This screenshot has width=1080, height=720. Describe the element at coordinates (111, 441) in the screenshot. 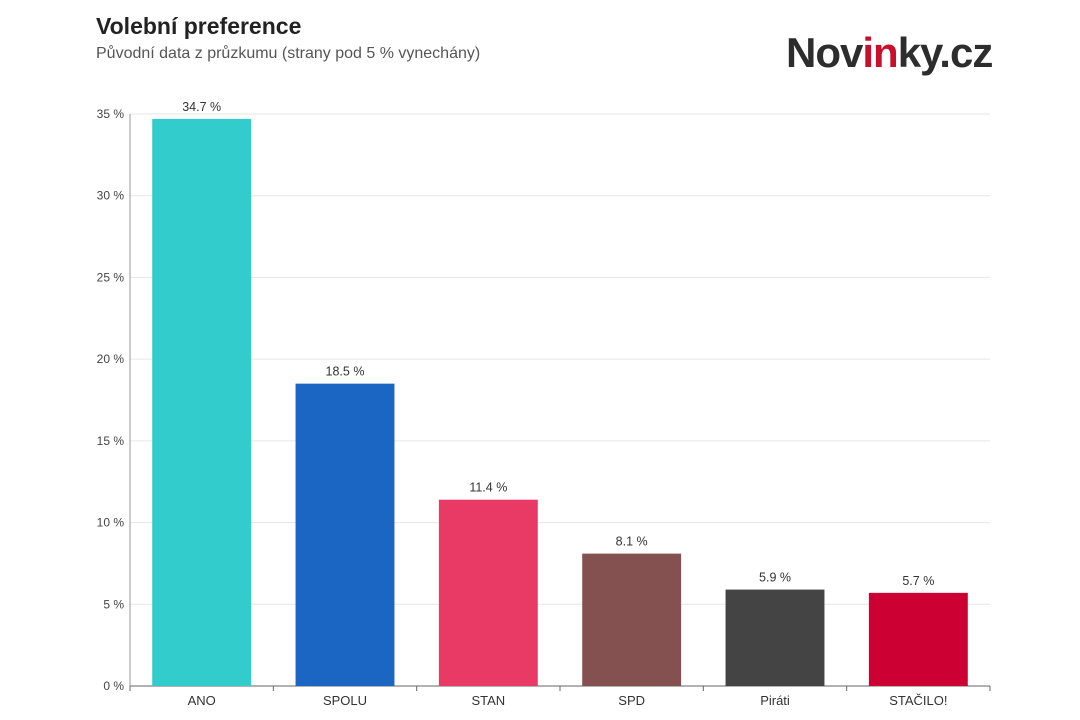

I see `y-tick-label: 15 %` at that location.